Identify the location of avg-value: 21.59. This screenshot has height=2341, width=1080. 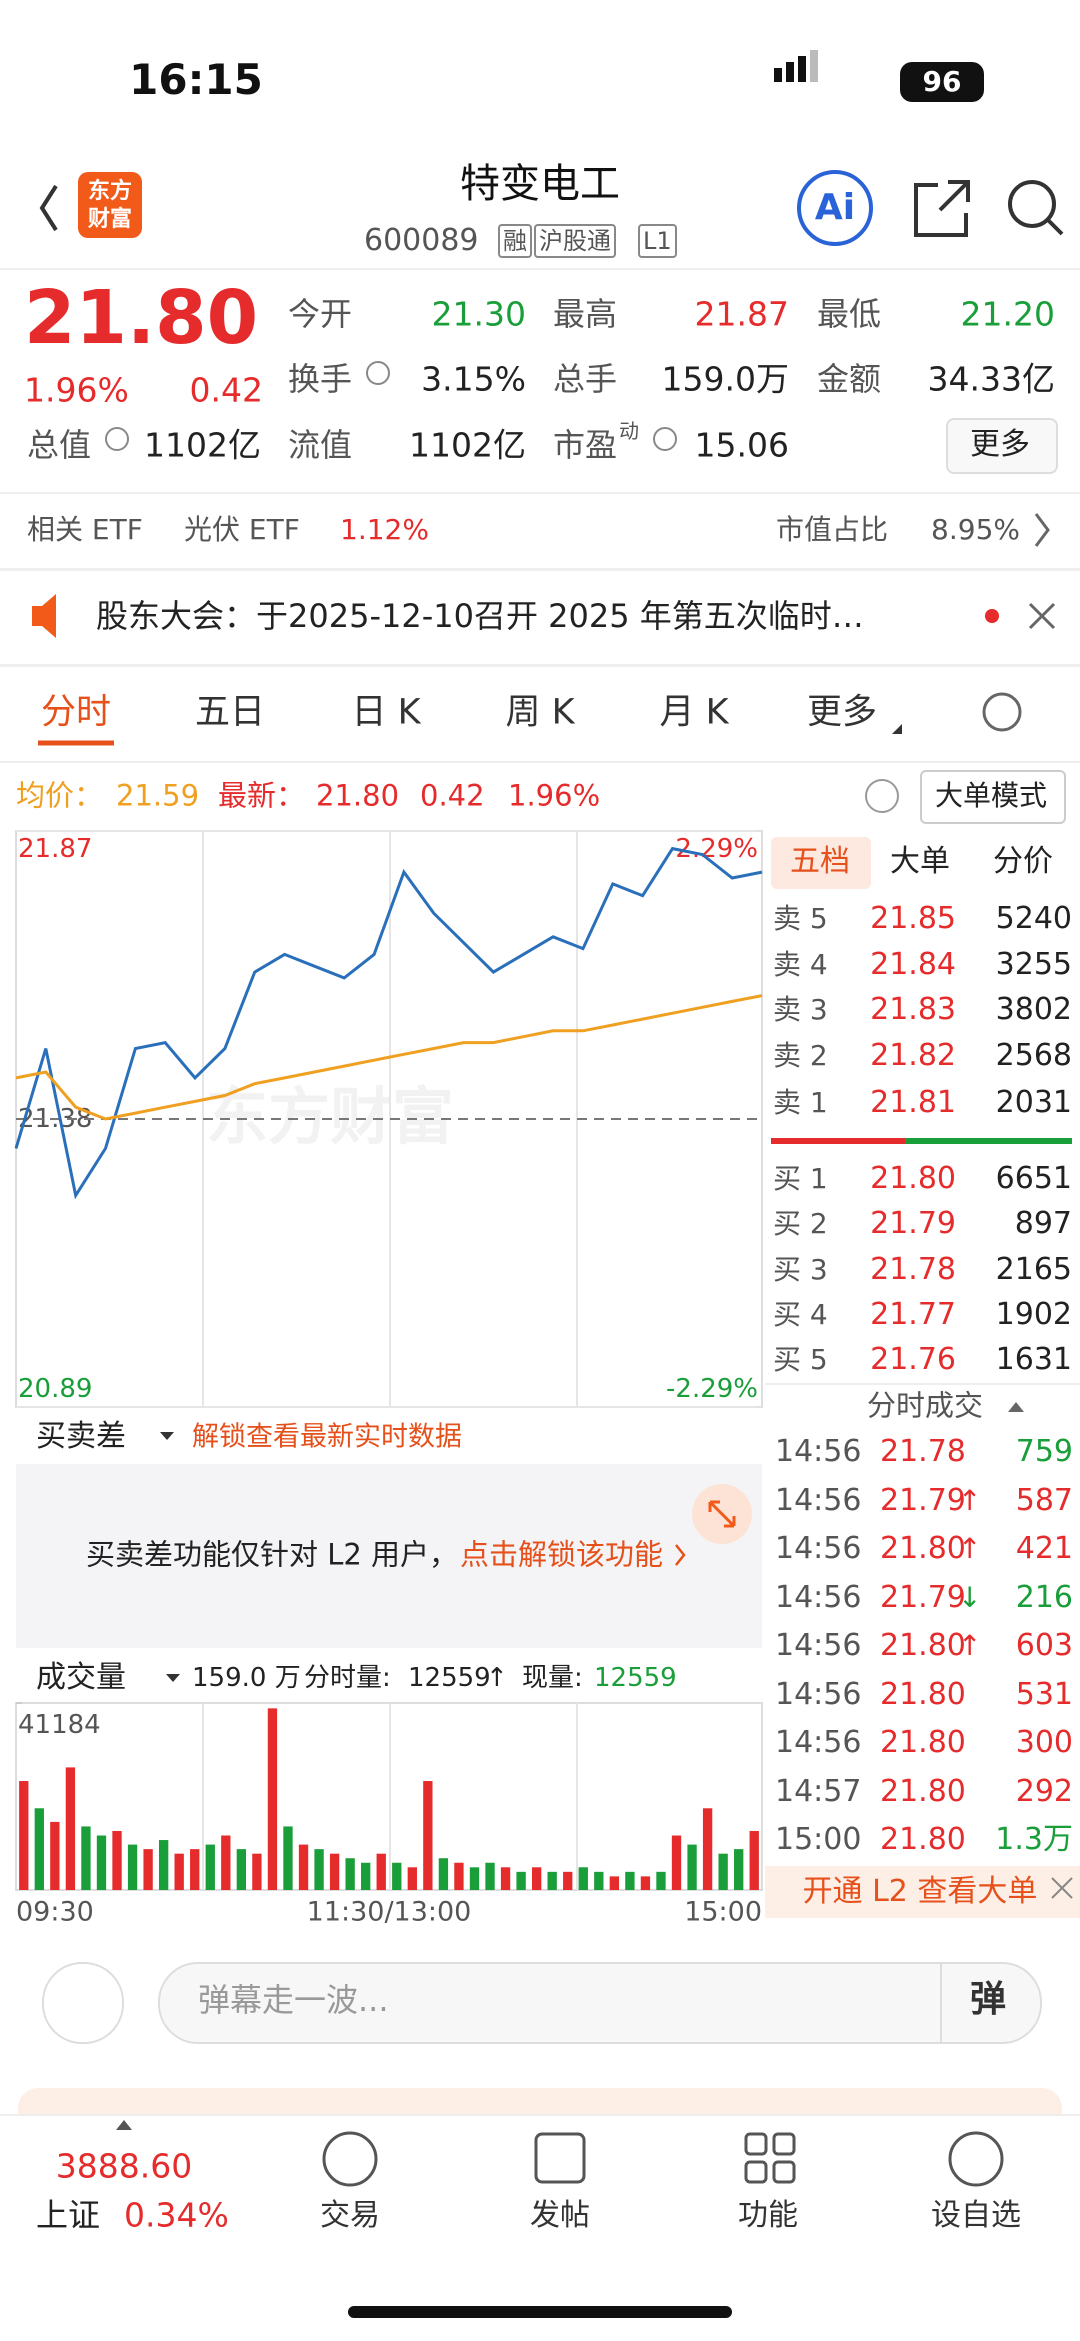
(158, 795).